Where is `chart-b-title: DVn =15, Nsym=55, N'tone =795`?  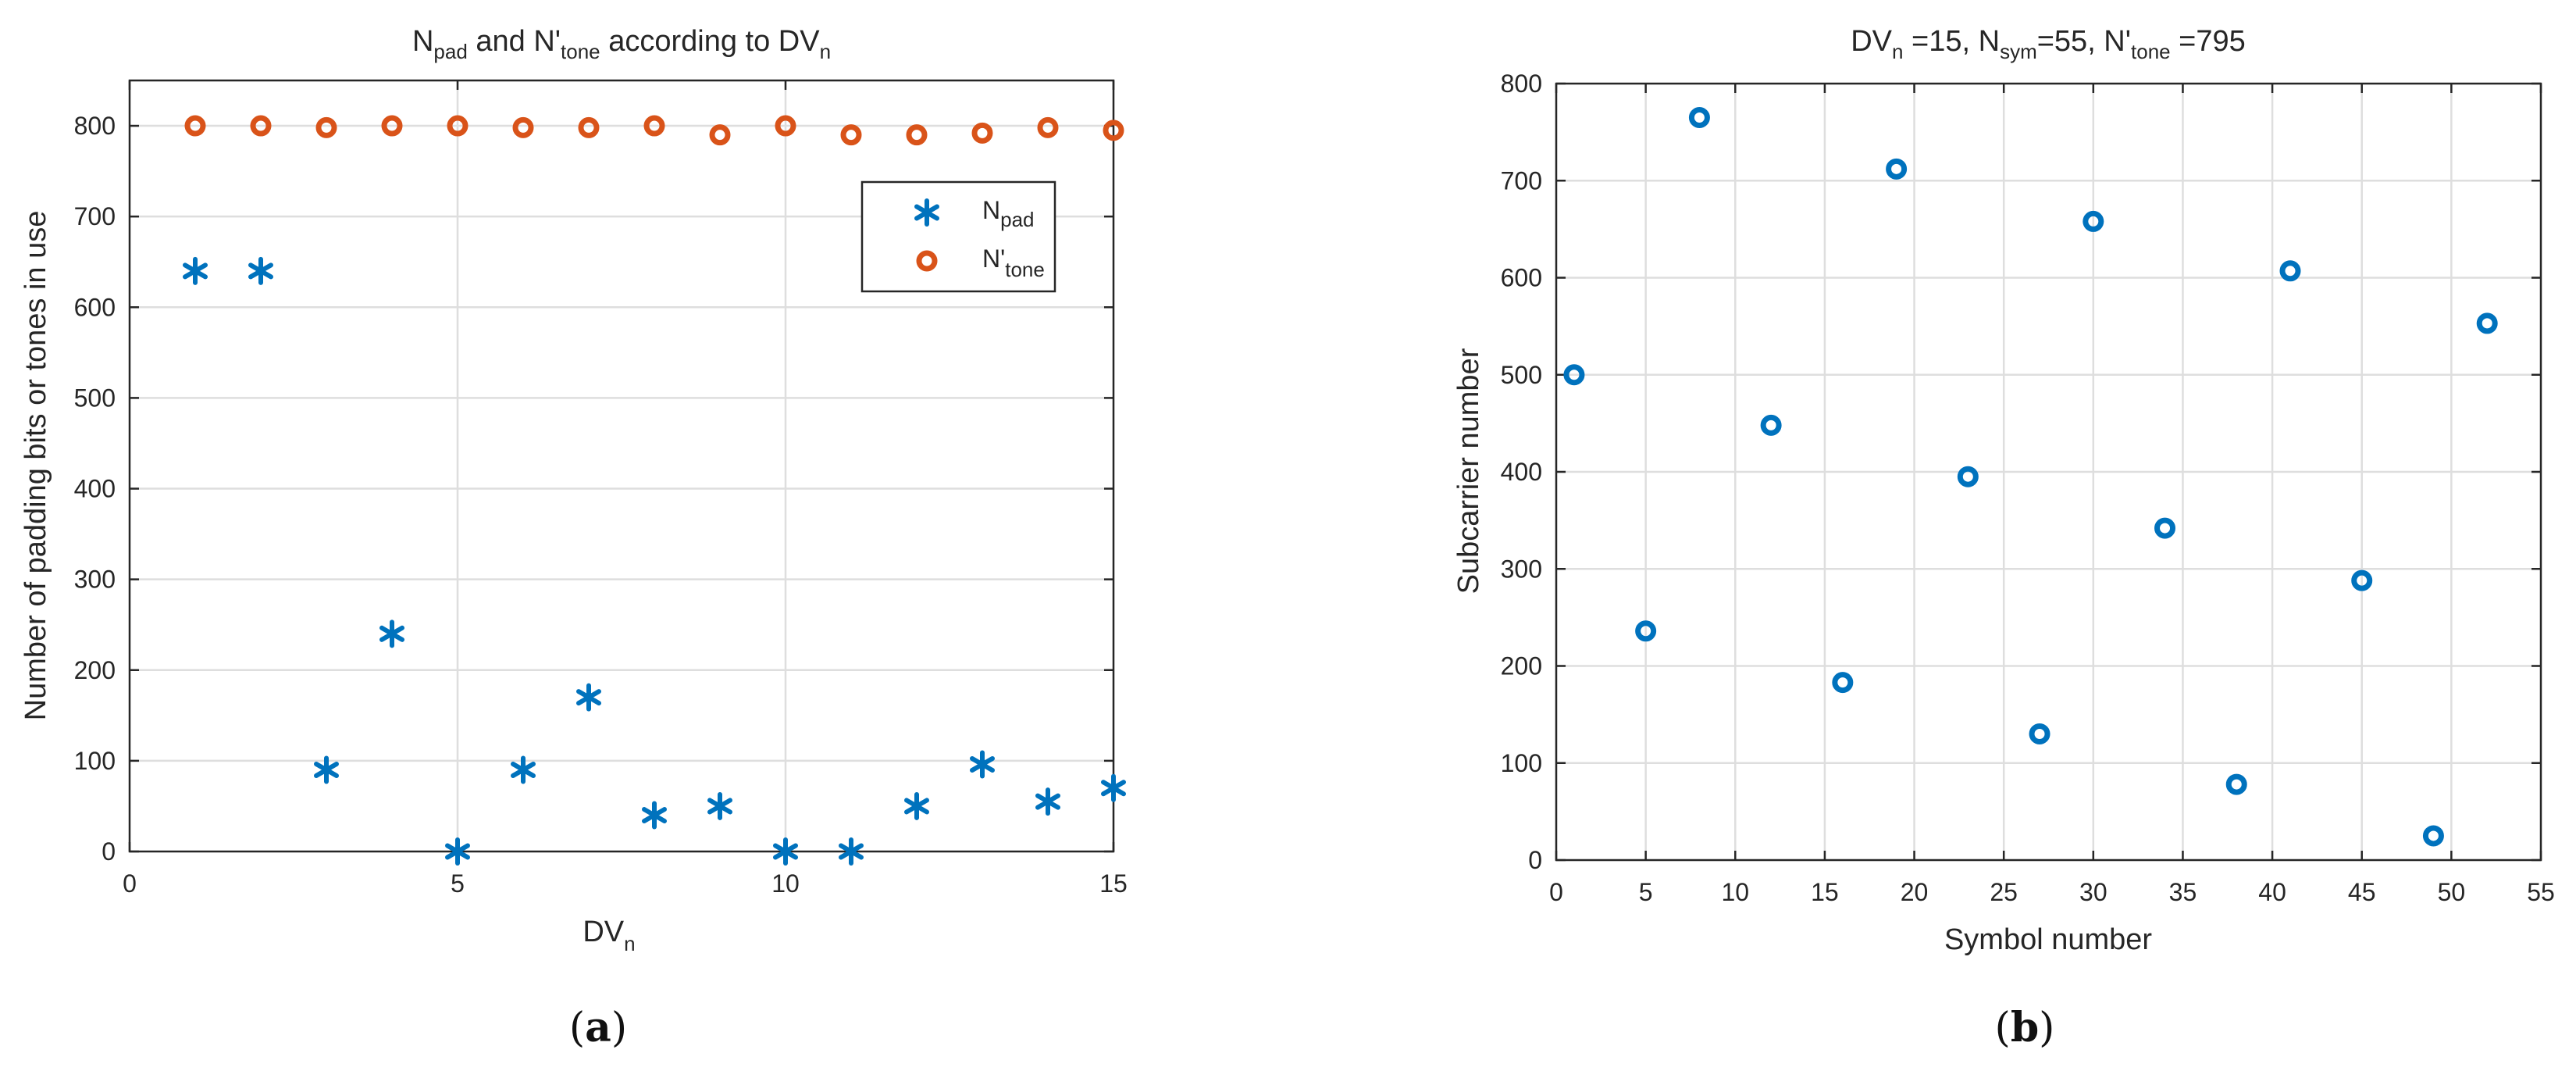 chart-b-title: DVn =15, Nsym=55, N'tone =795 is located at coordinates (2048, 44).